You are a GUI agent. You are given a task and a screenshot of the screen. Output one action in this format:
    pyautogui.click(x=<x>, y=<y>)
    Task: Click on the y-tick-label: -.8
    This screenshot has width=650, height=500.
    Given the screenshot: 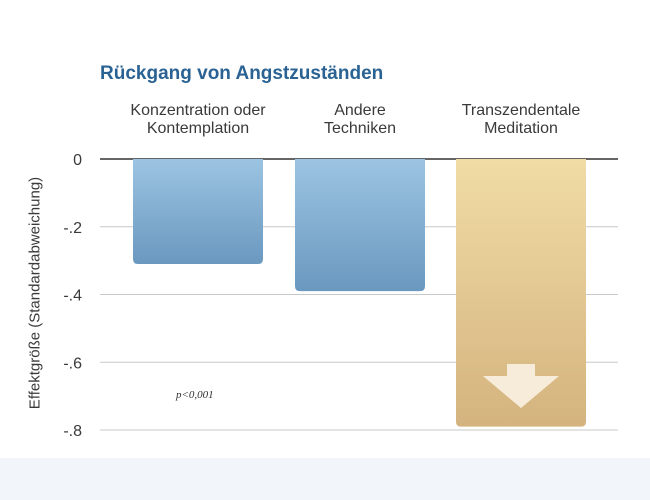 What is the action you would take?
    pyautogui.click(x=72, y=431)
    